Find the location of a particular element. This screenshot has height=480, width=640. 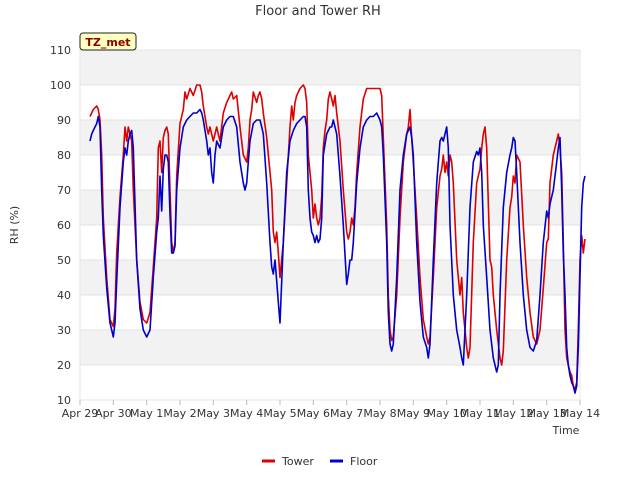

legend-label-tower: Tower is located at coordinates (297, 461).